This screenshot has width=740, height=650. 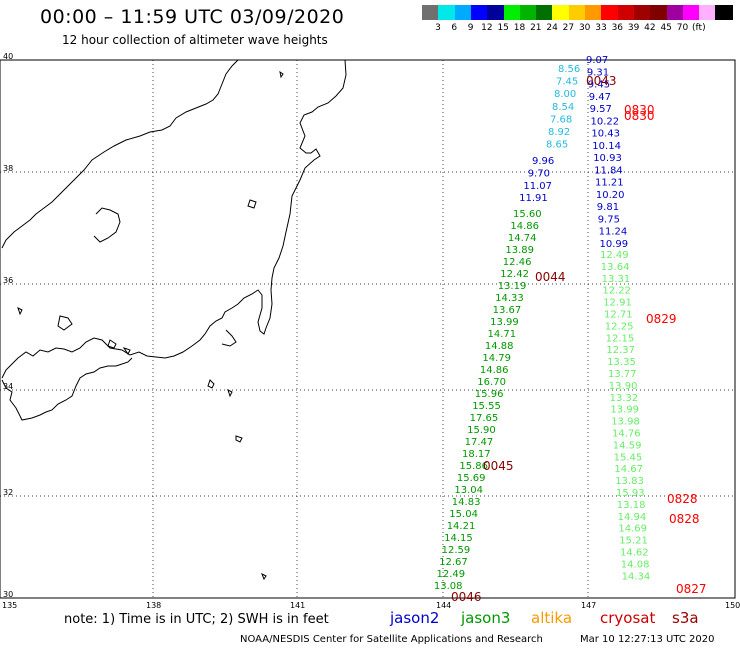 What do you see at coordinates (601, 28) in the screenshot?
I see `scale-label: 33` at bounding box center [601, 28].